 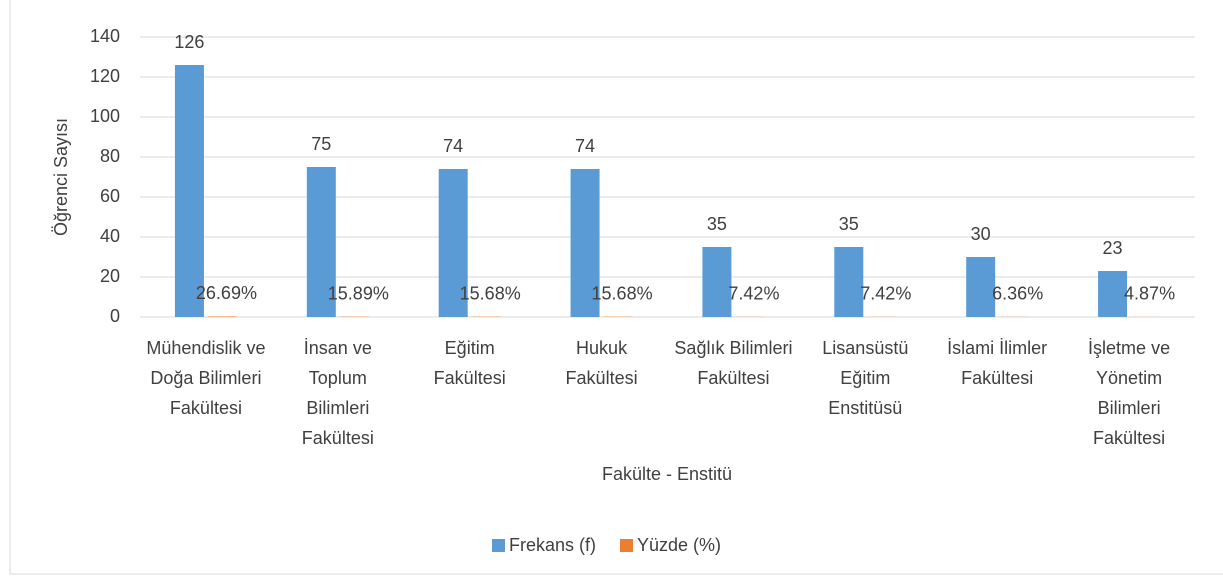 What do you see at coordinates (189, 42) in the screenshot?
I see `data-label: 126` at bounding box center [189, 42].